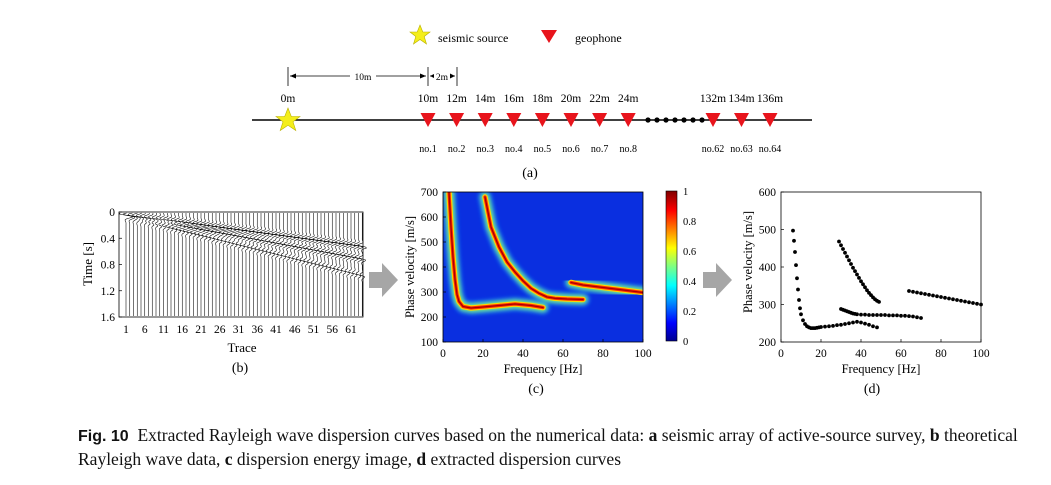  What do you see at coordinates (598, 38) in the screenshot?
I see `legend-geophone-label: geophone` at bounding box center [598, 38].